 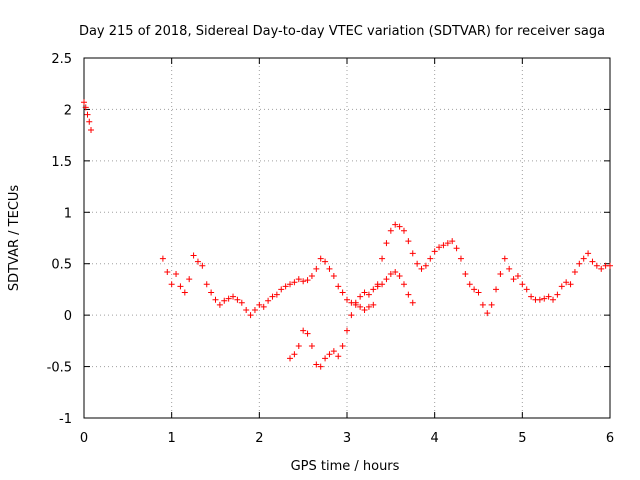 What do you see at coordinates (59, 239) in the screenshot?
I see `y-tick-labels: -1 -0.5 0 0.5 1 1.5 2 2.5` at bounding box center [59, 239].